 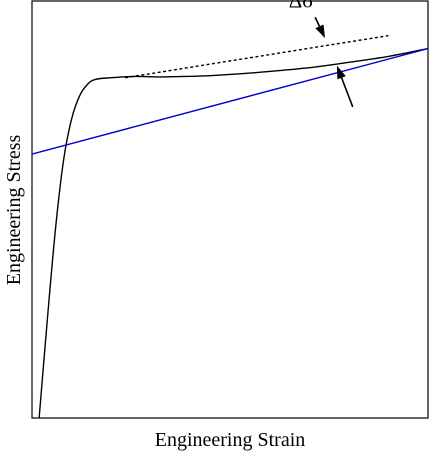 What do you see at coordinates (14, 210) in the screenshot?
I see `y-axis-label: Engineering Stress` at bounding box center [14, 210].